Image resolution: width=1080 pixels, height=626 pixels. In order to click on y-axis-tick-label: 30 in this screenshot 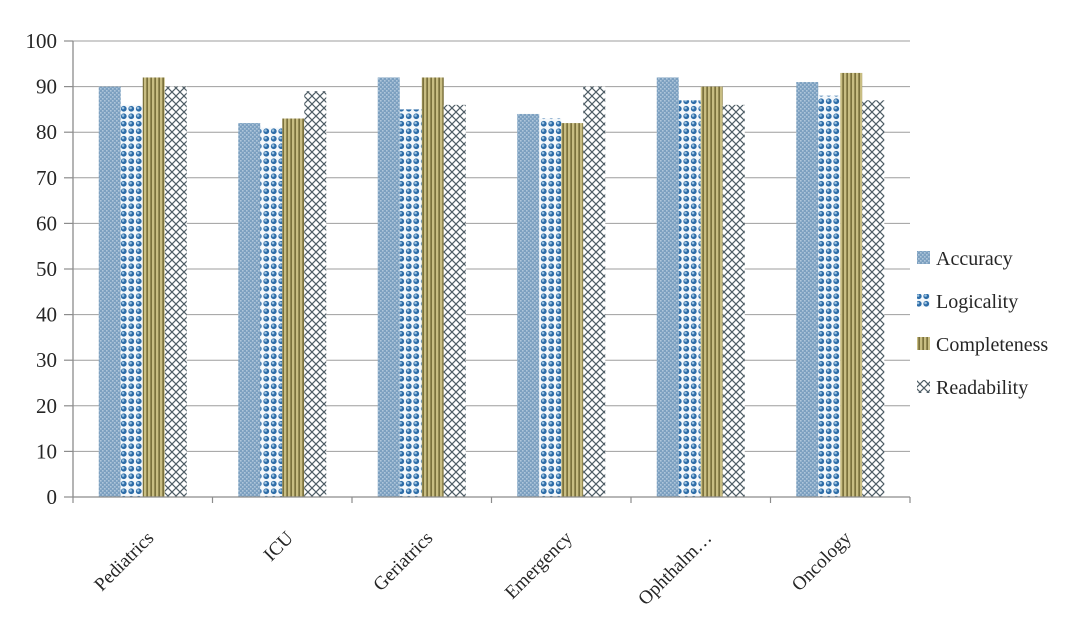, I will do `click(46, 360)`.